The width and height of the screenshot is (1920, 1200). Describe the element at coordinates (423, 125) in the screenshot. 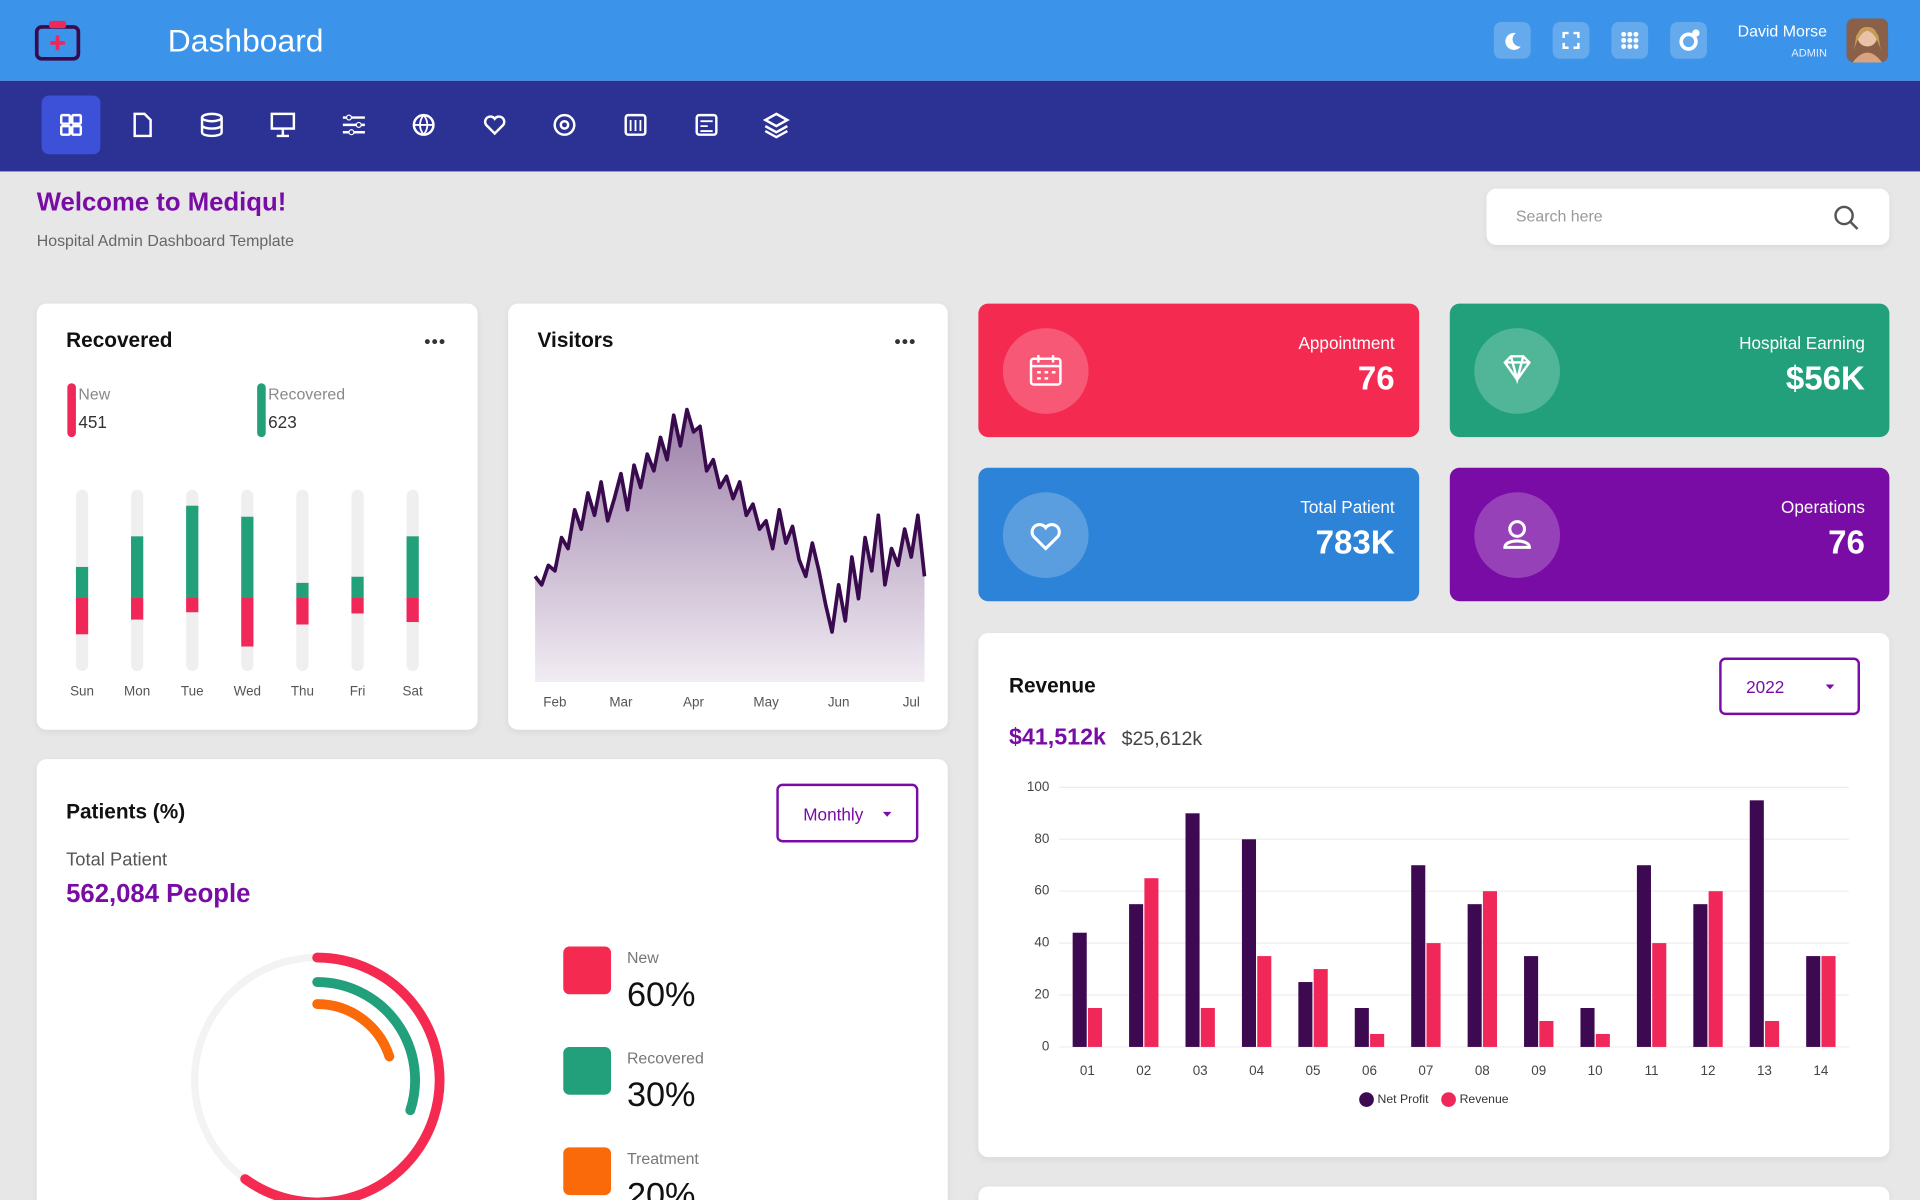

I see `nav-globe` at that location.